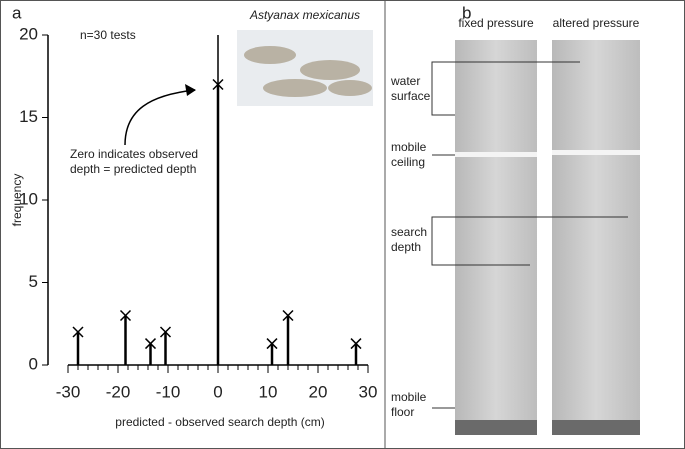  What do you see at coordinates (411, 96) in the screenshot?
I see `photo-label: surface` at bounding box center [411, 96].